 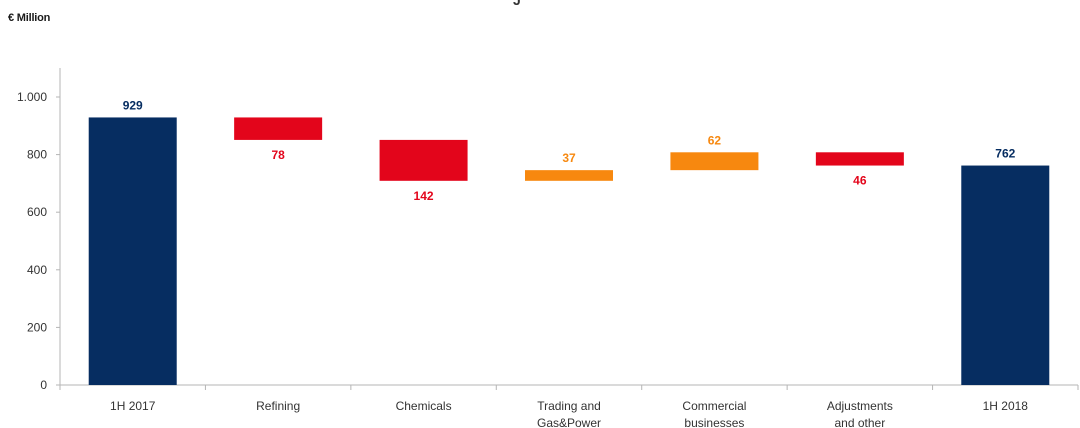 What do you see at coordinates (1005, 275) in the screenshot?
I see `bar-1h-2018` at bounding box center [1005, 275].